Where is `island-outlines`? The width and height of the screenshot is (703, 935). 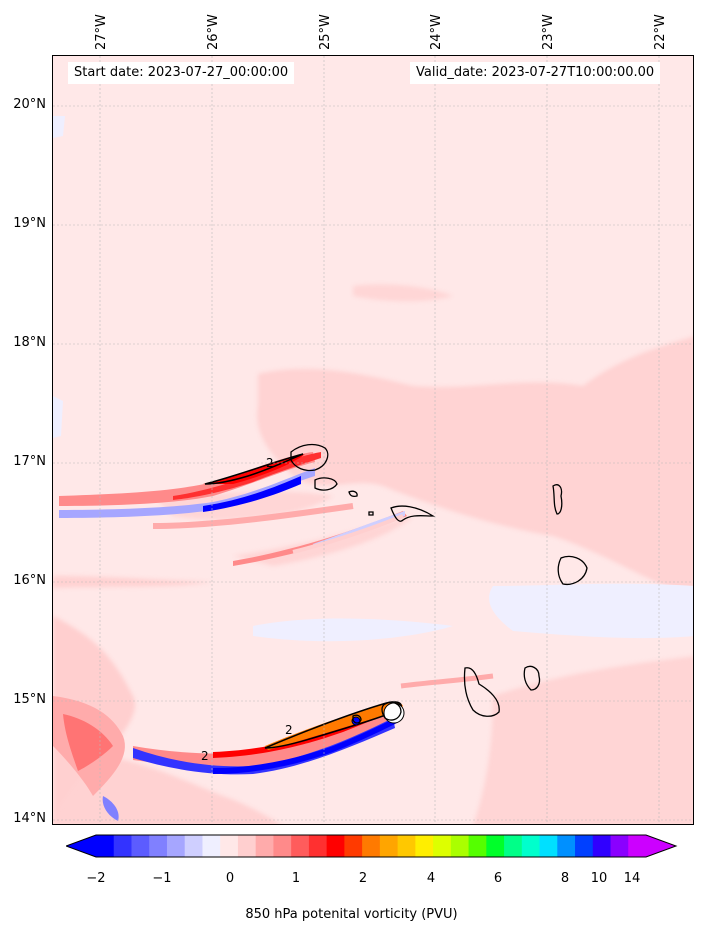
island-outlines is located at coordinates (439, 583).